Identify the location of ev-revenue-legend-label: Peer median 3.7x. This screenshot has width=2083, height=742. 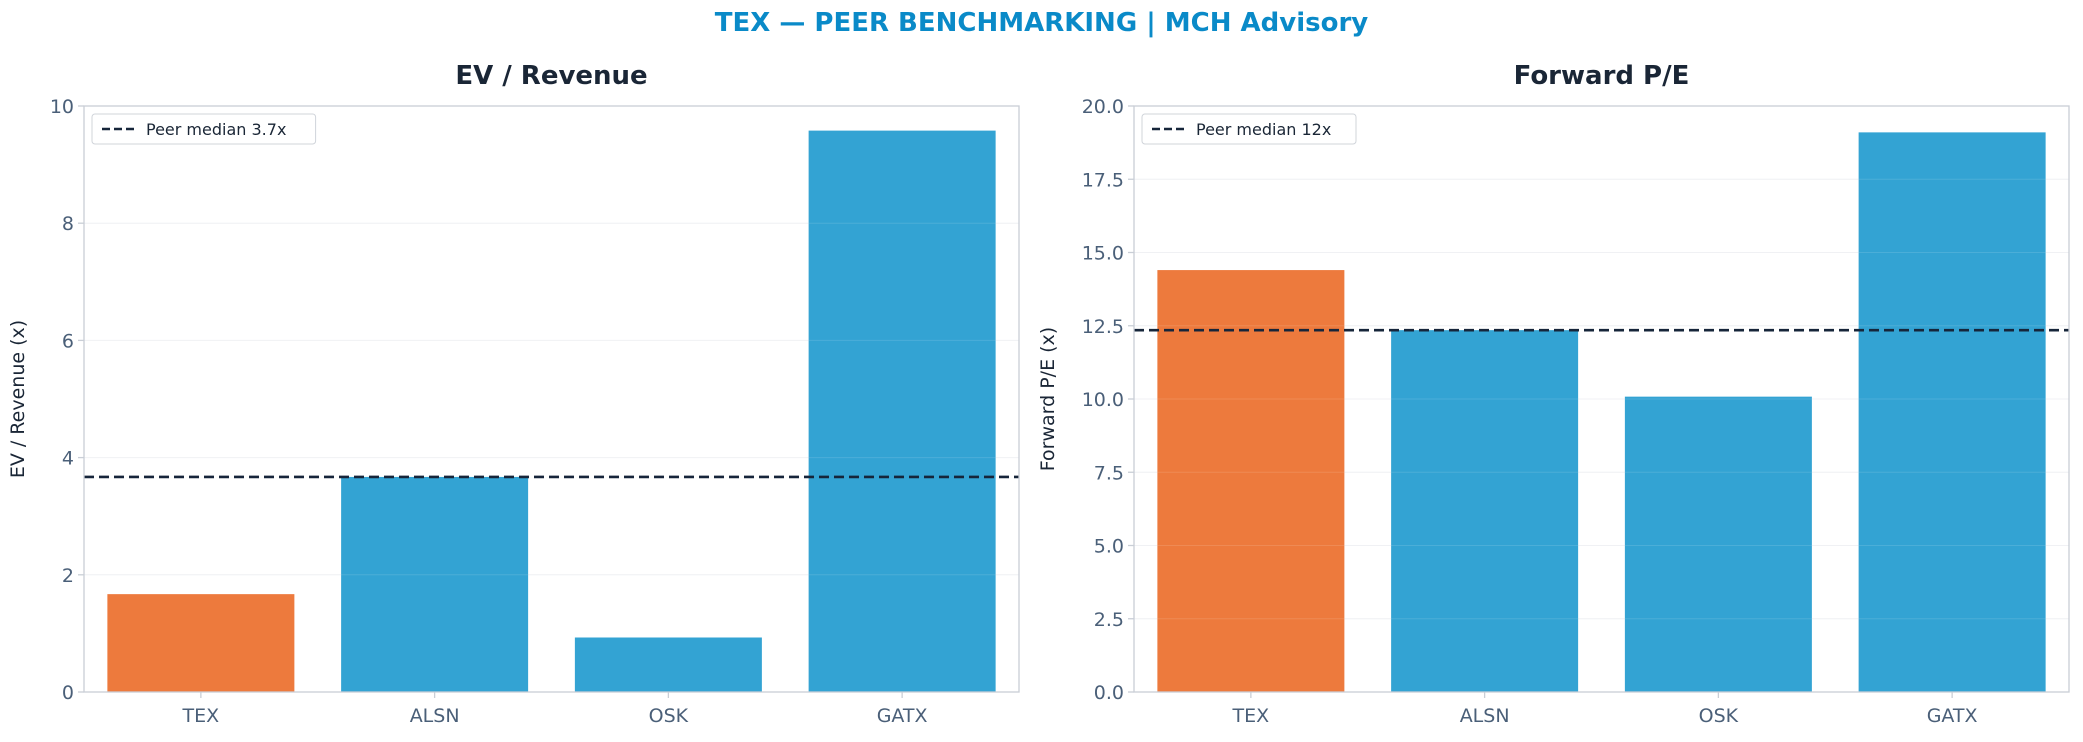
(216, 129).